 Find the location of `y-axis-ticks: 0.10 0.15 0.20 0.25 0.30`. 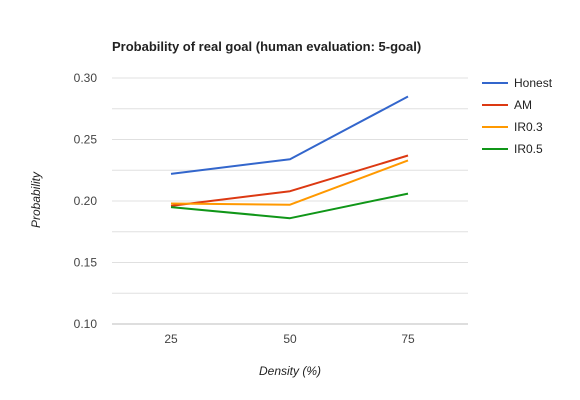

y-axis-ticks: 0.10 0.15 0.20 0.25 0.30 is located at coordinates (86, 201).